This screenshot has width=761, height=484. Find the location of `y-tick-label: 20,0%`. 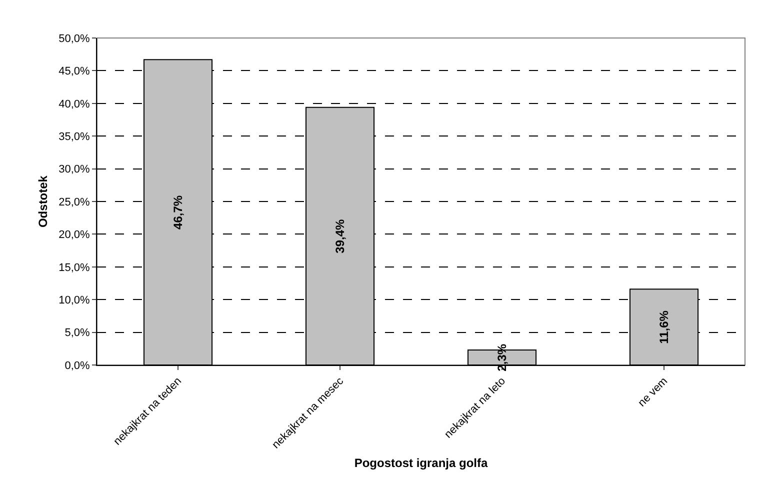

y-tick-label: 20,0% is located at coordinates (74, 235).